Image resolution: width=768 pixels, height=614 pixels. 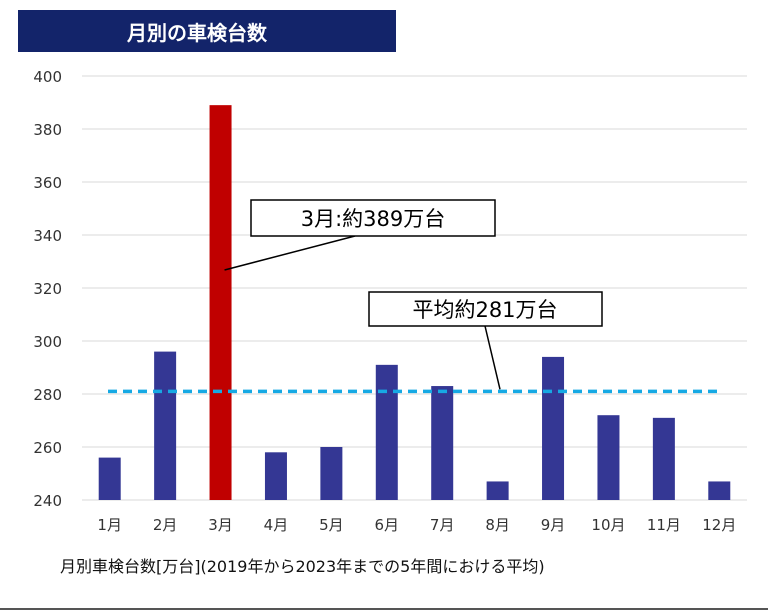 I want to click on x-tick-label: 8月, so click(x=497, y=525).